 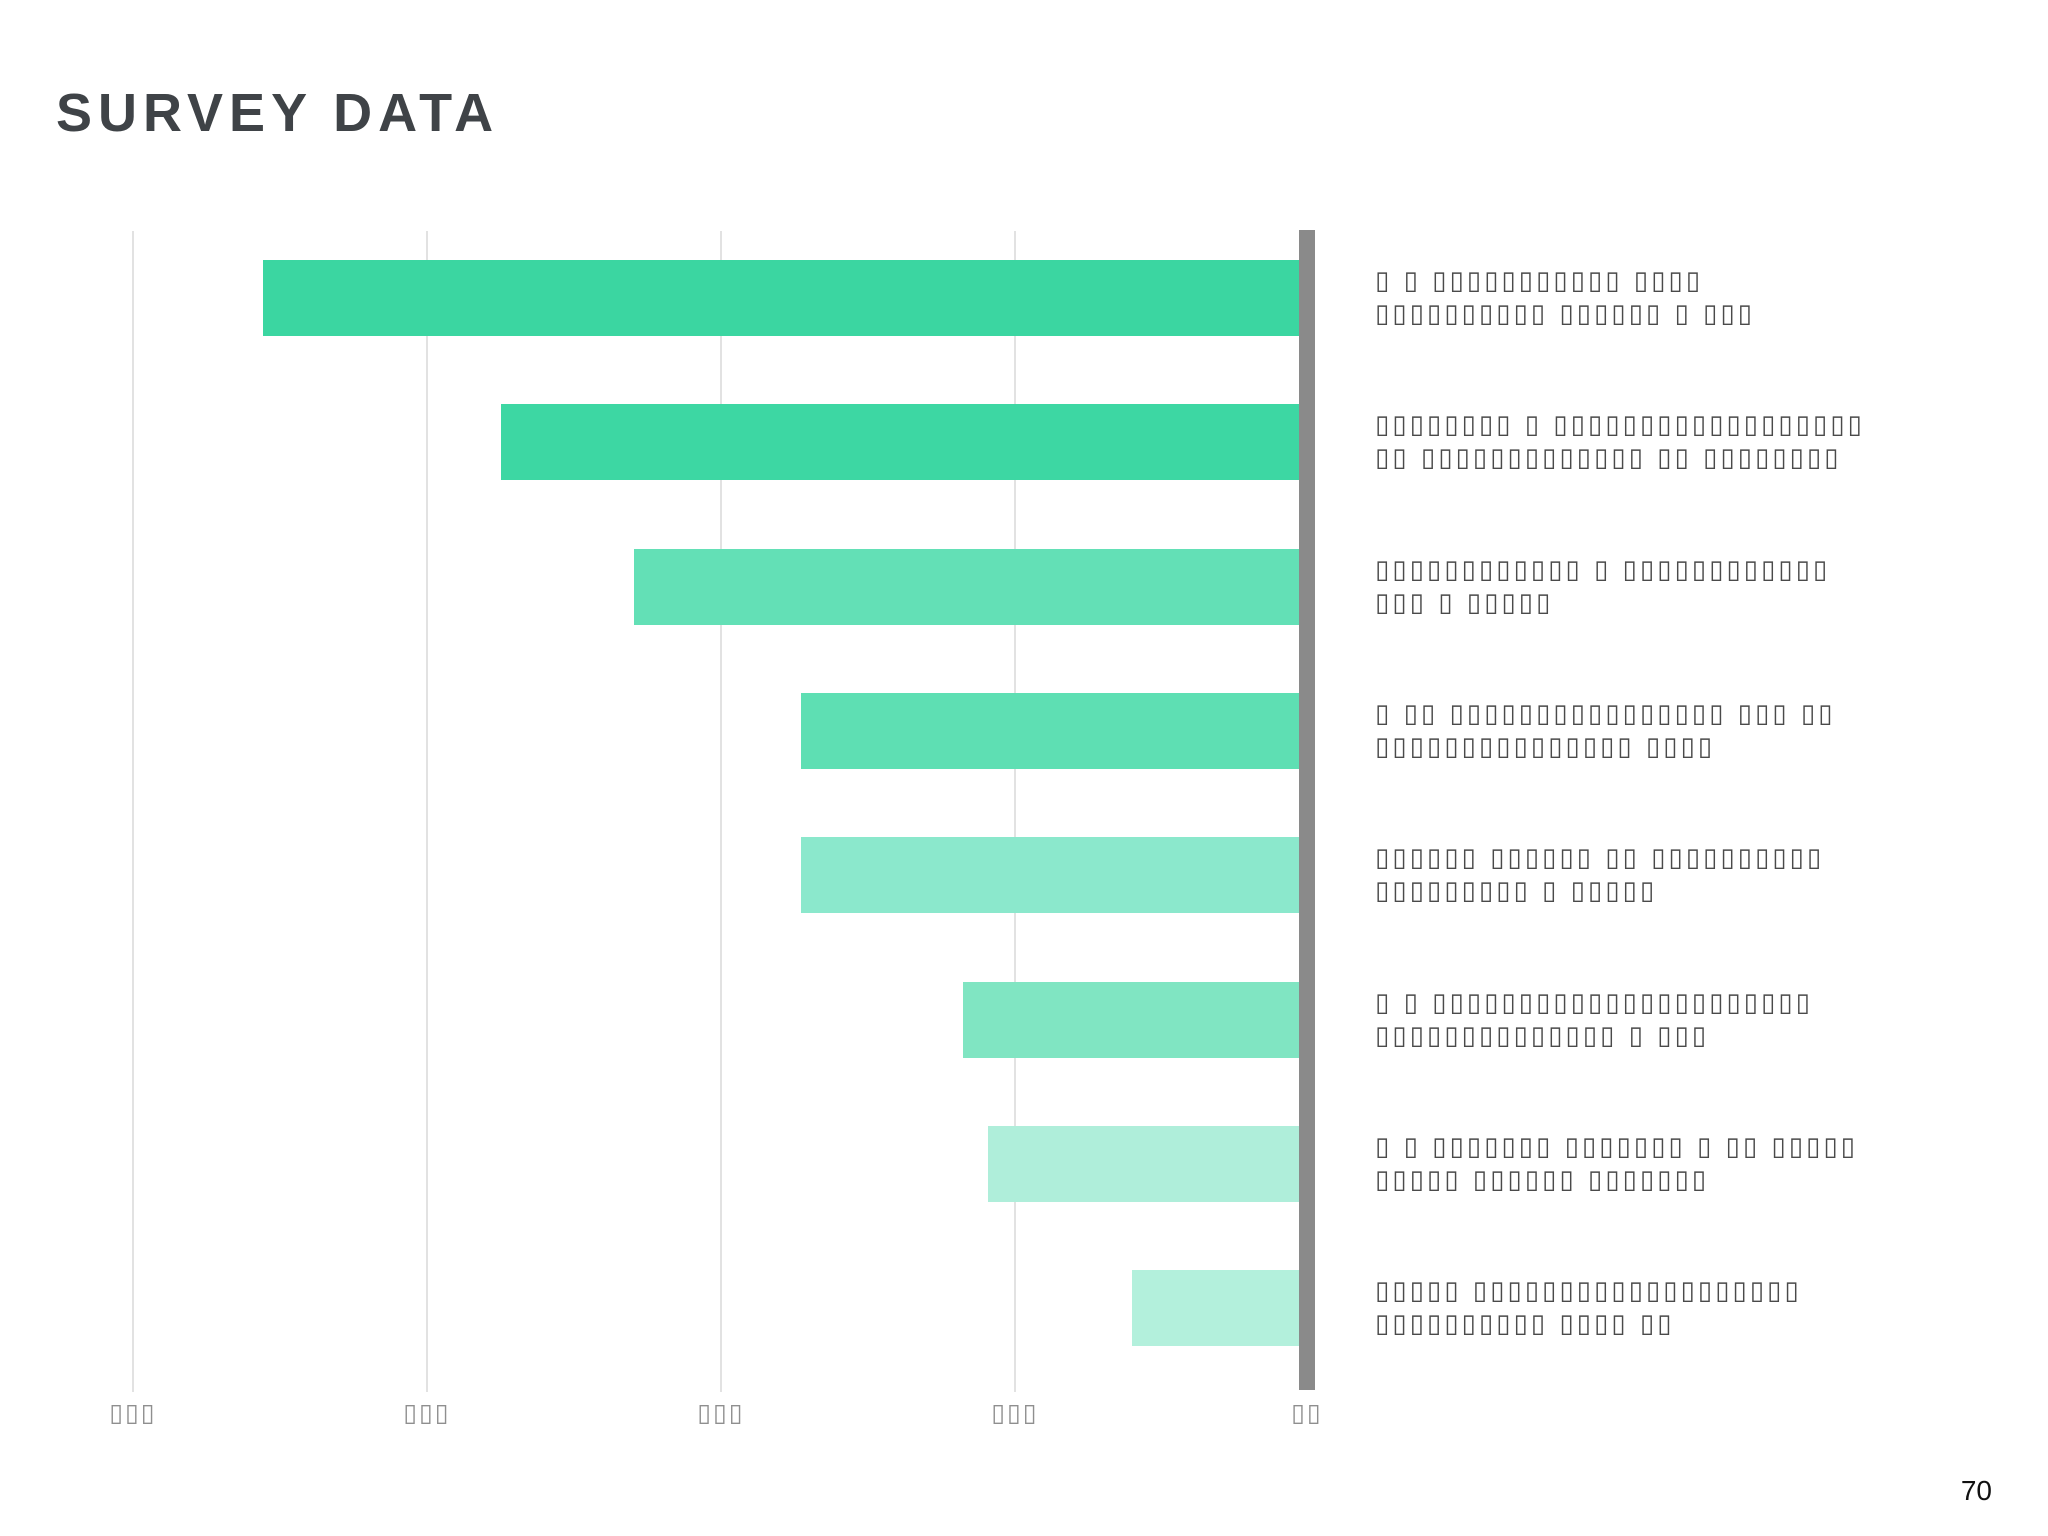 I want to click on bar-label-line2: ▯▯▯ ▯ ▯▯▯▯▯, so click(x=1464, y=602).